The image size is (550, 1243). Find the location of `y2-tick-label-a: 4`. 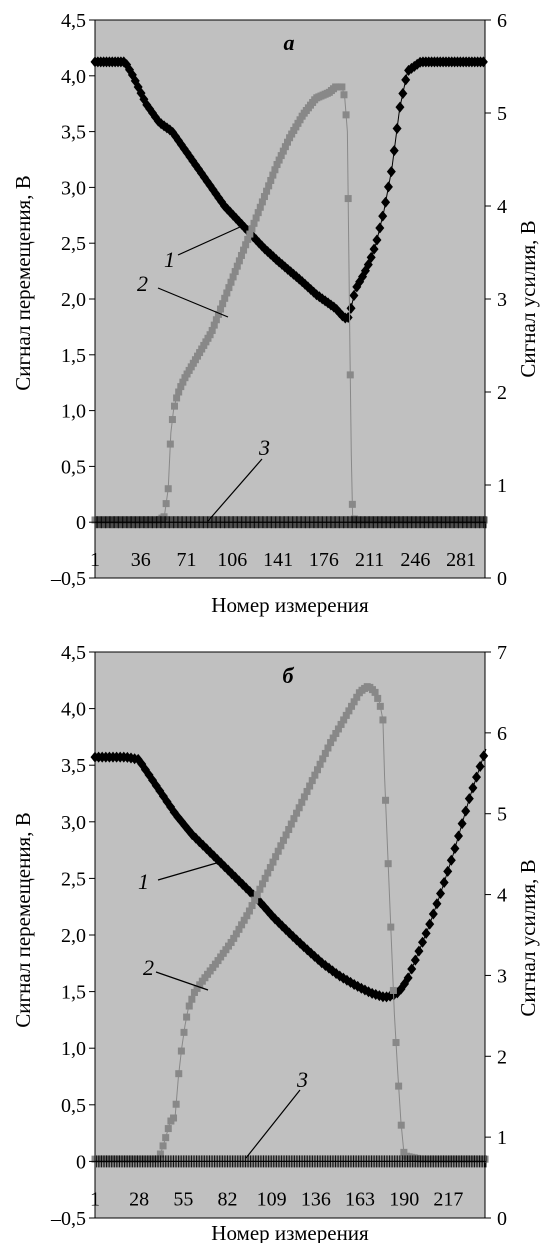

y2-tick-label-a: 4 is located at coordinates (502, 207).